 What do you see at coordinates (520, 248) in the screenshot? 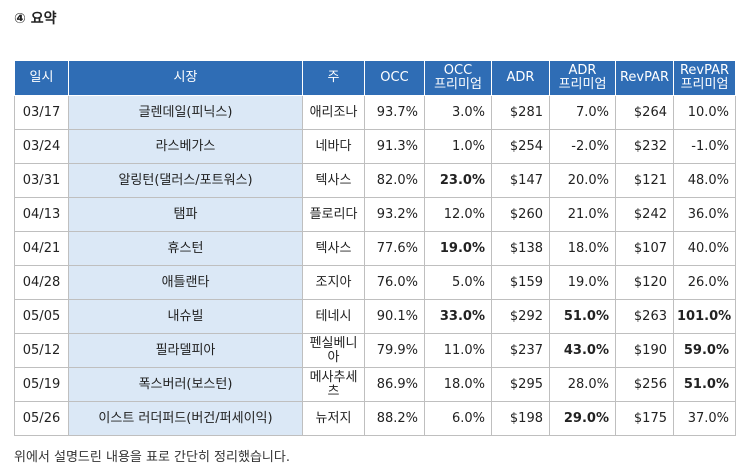
I see `cell-adr: $138` at bounding box center [520, 248].